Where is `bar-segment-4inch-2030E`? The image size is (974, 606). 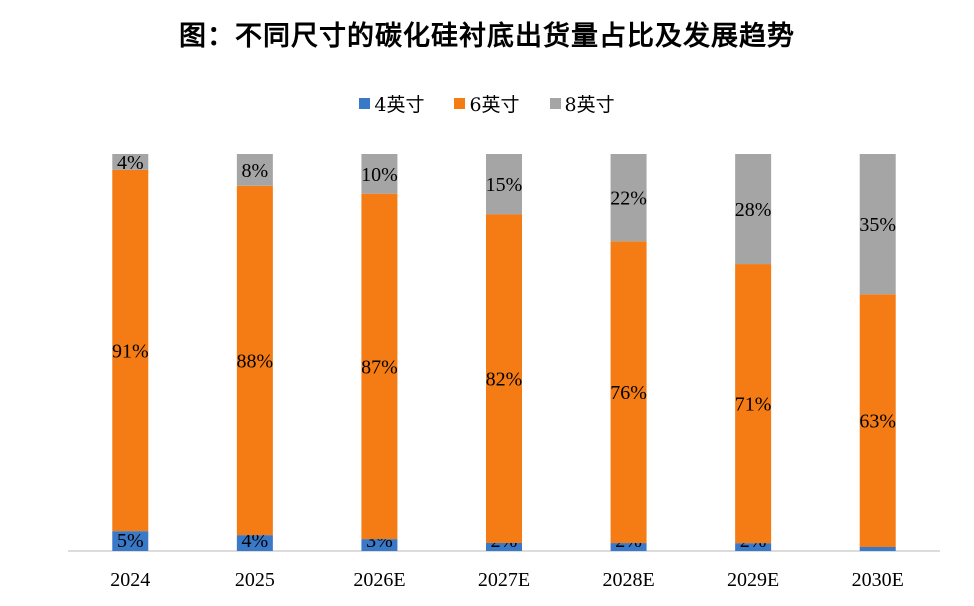 bar-segment-4inch-2030E is located at coordinates (877, 548).